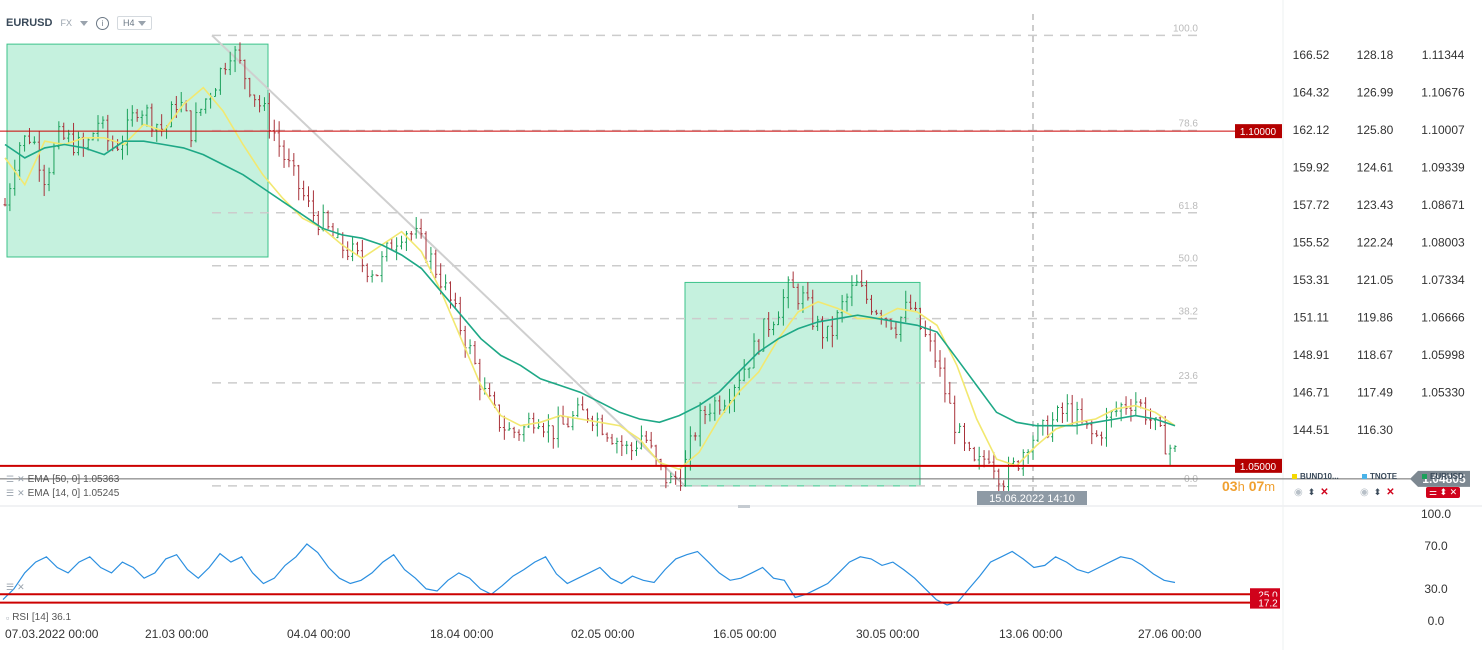  I want to click on secondary-axis-2-label: 148.91, so click(1311, 355).